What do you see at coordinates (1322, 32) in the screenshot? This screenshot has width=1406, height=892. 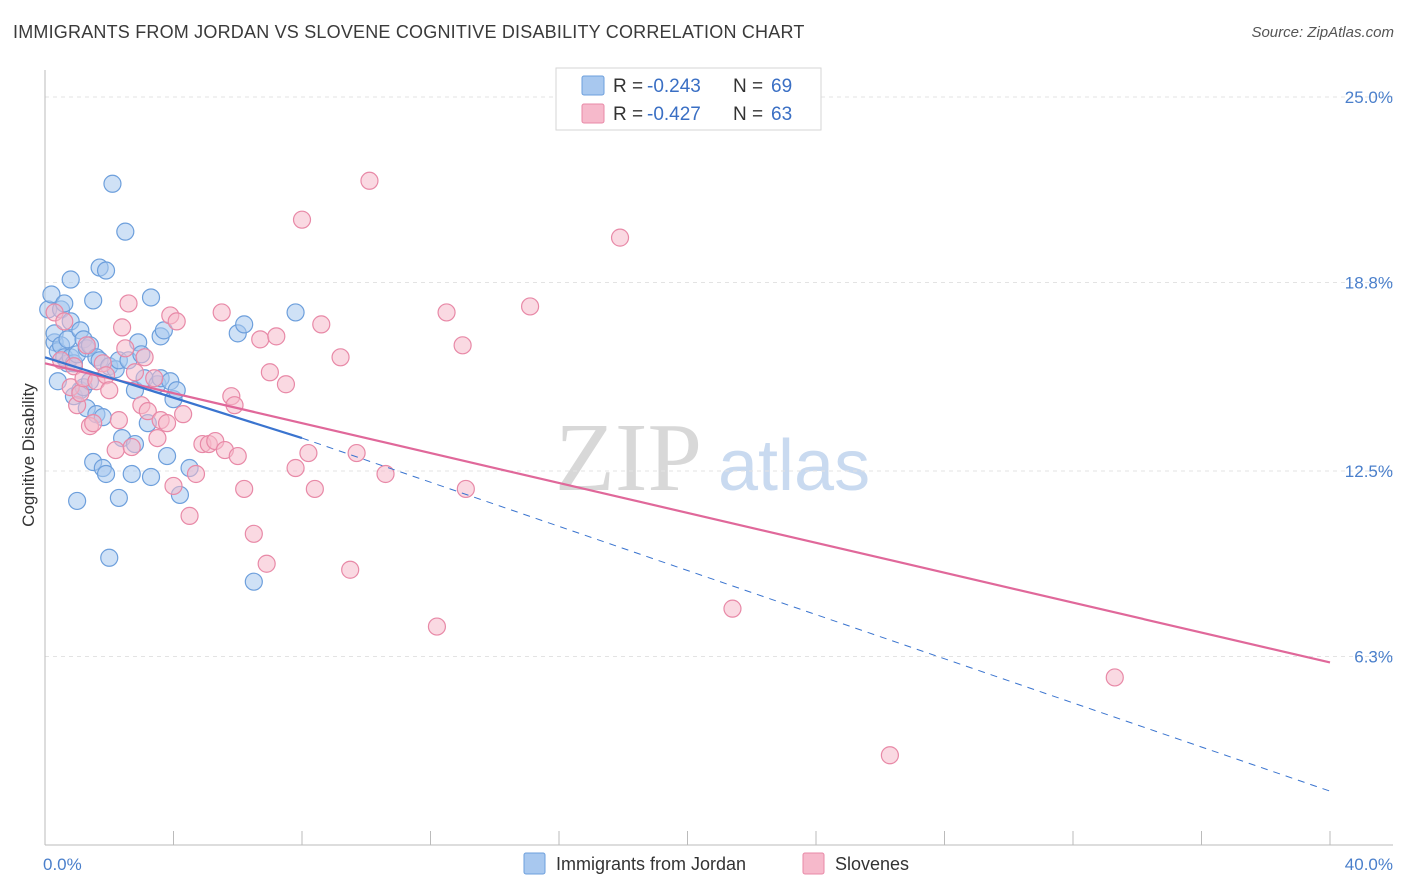 I see `source-label: Source: ZipAtlas.com` at bounding box center [1322, 32].